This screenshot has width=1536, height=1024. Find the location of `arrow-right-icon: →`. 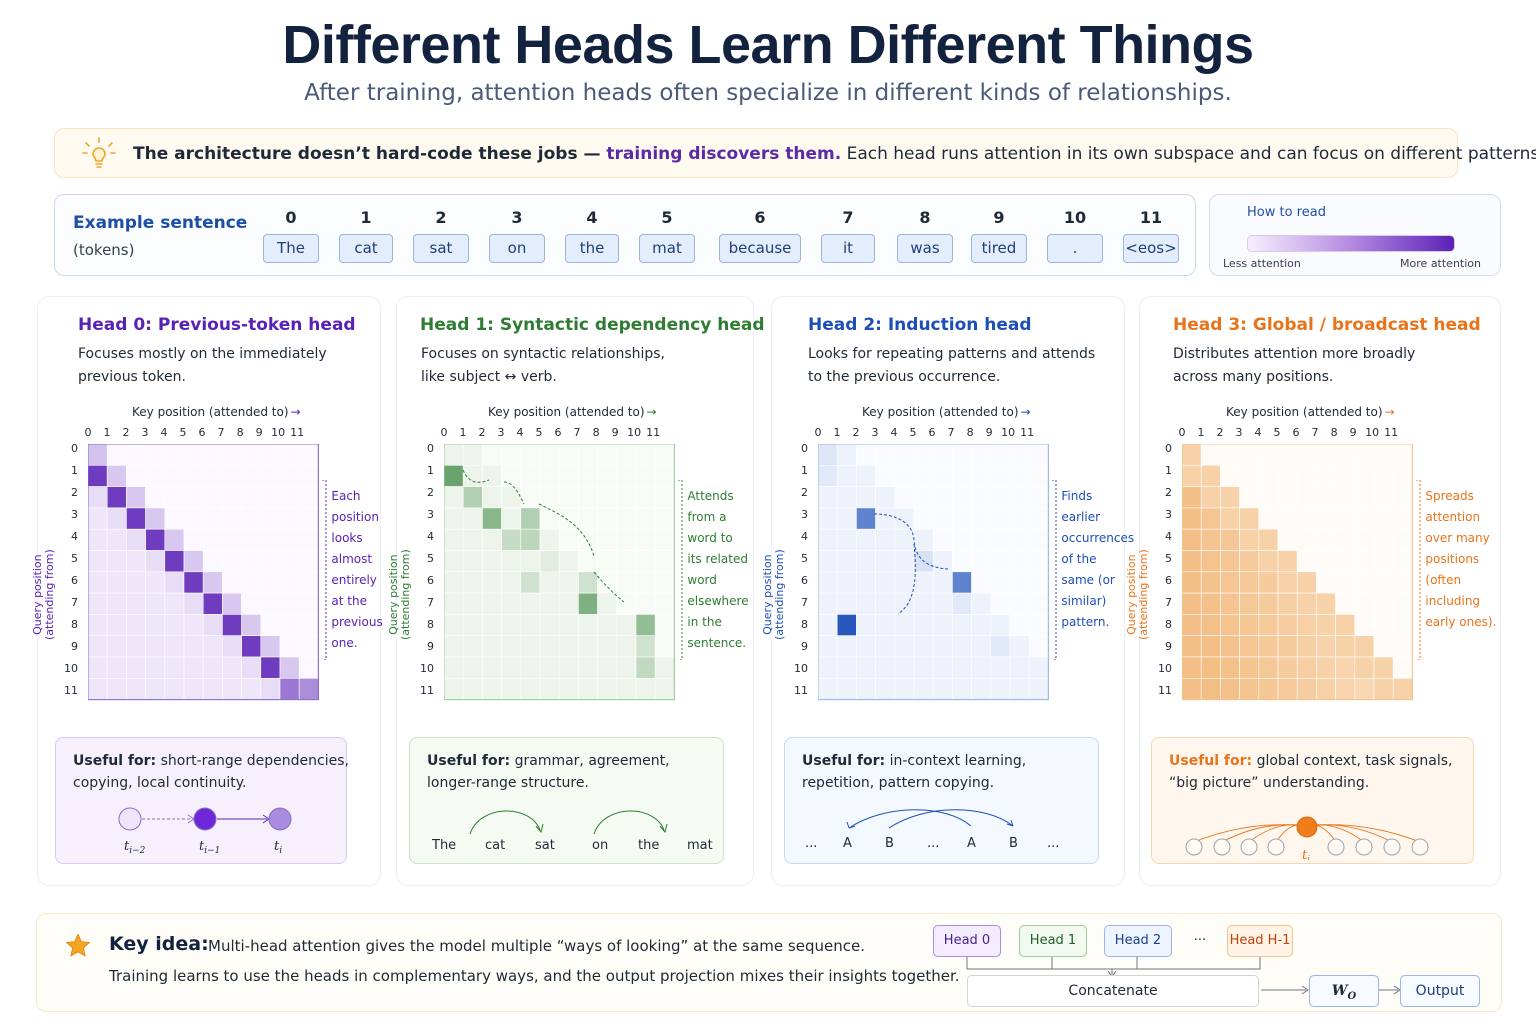

arrow-right-icon: → is located at coordinates (1389, 412).